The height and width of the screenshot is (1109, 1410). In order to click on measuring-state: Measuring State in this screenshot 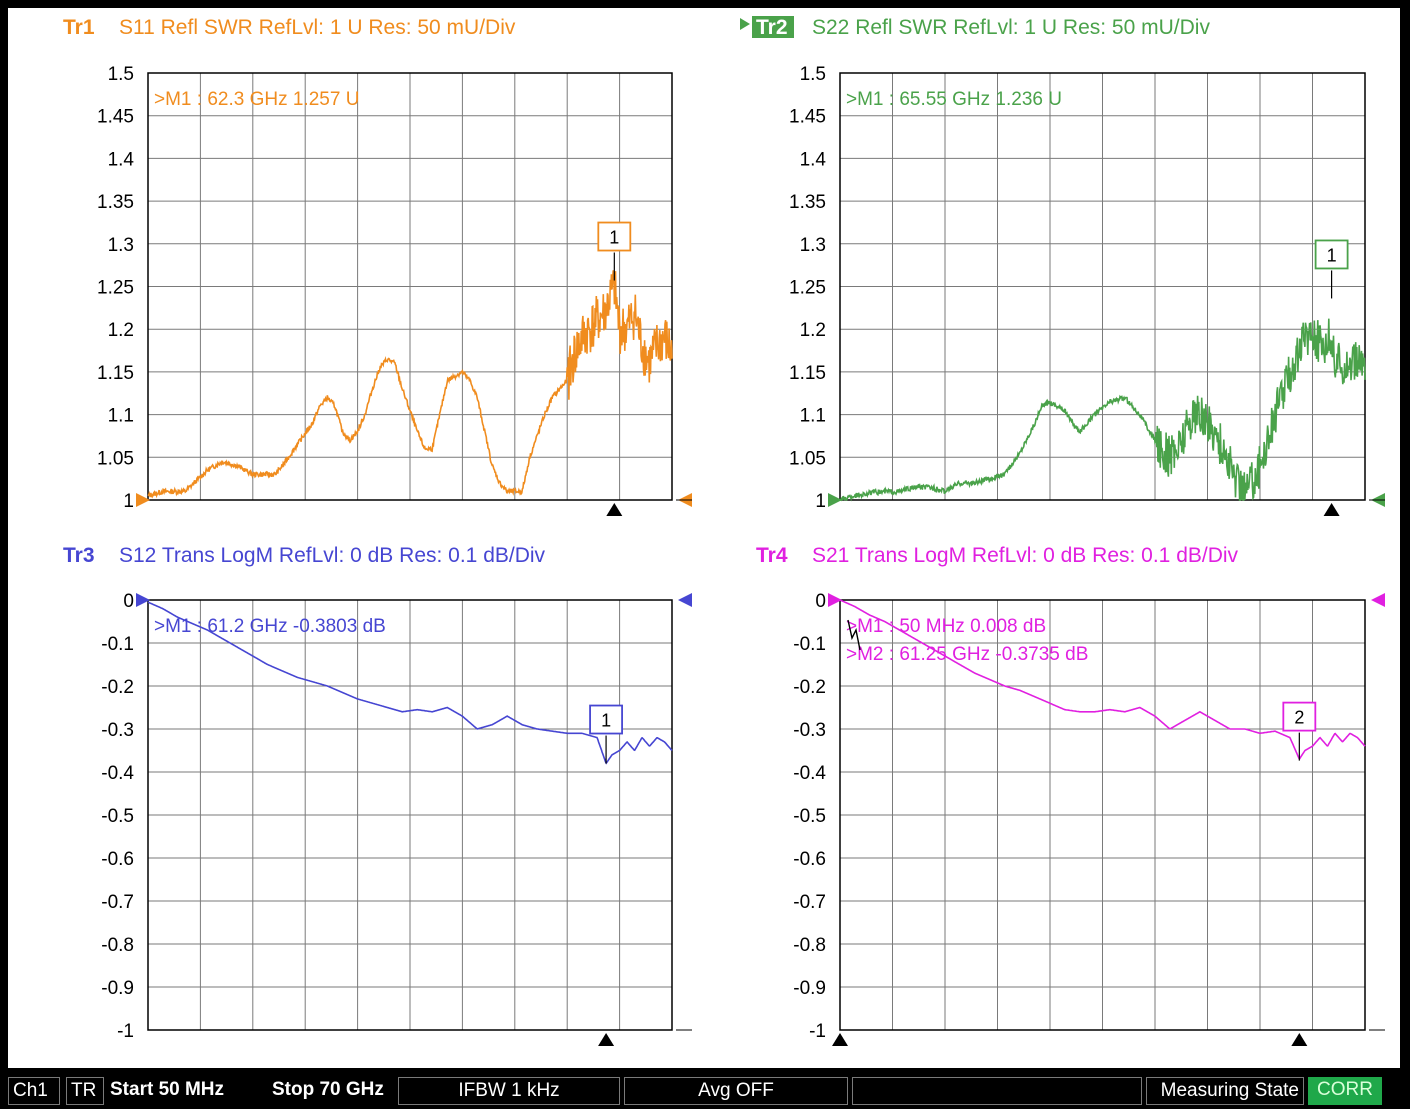, I will do `click(1225, 1091)`.